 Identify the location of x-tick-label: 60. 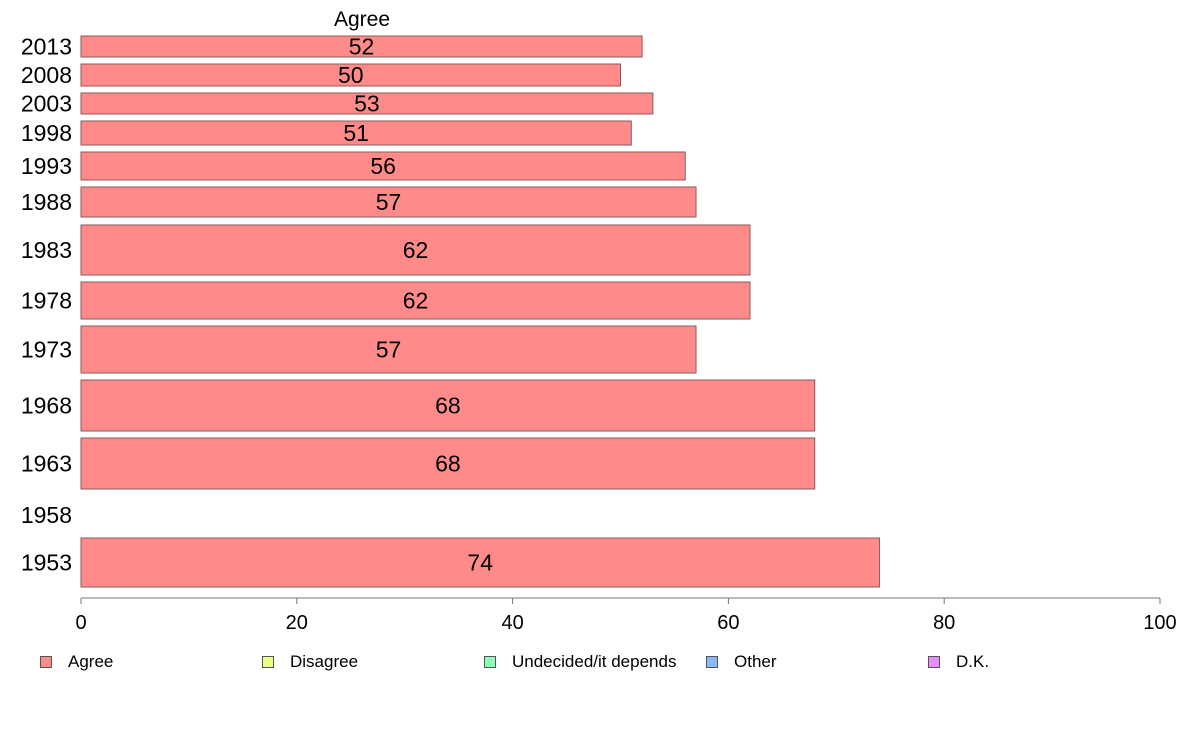
(728, 623).